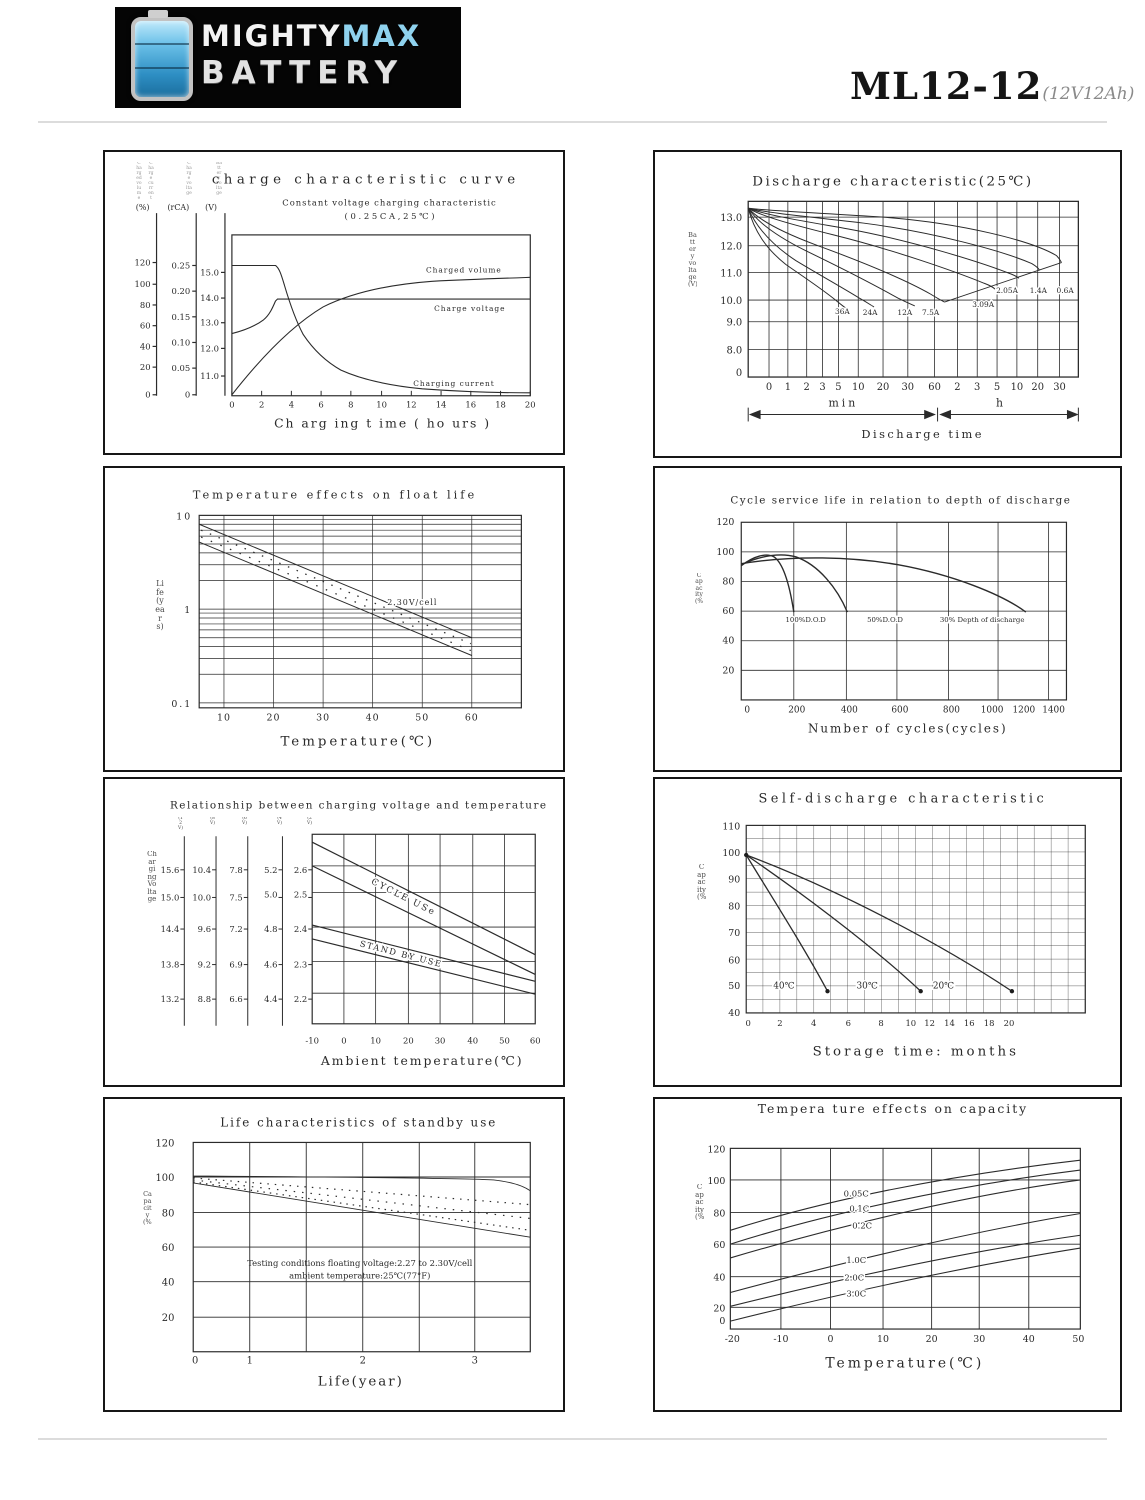 The height and width of the screenshot is (1500, 1145). I want to click on y-ticks-volt: 15.0 14.0 13.0 12.0 11.0, so click(209, 324).